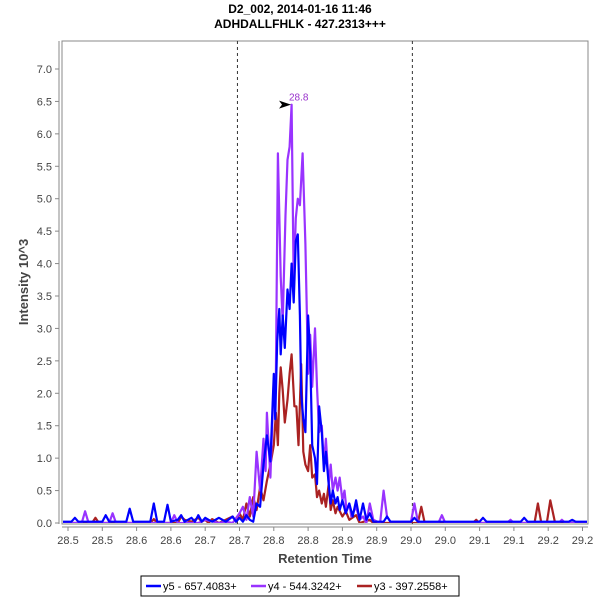  I want to click on y-tick-label: 6.5, so click(44, 102).